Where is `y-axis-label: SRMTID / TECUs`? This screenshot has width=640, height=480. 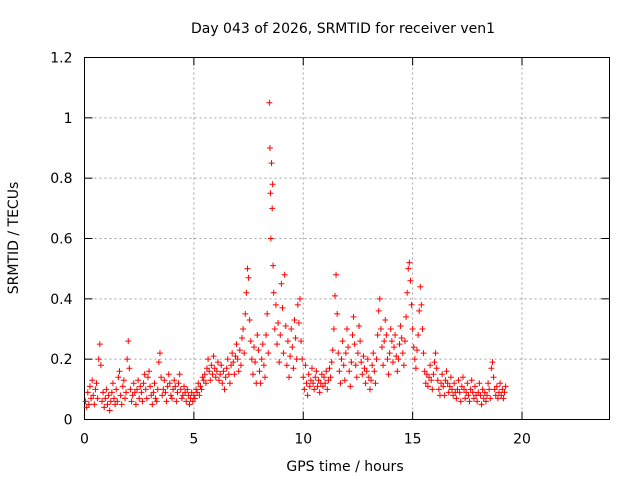
y-axis-label: SRMTID / TECUs is located at coordinates (14, 238).